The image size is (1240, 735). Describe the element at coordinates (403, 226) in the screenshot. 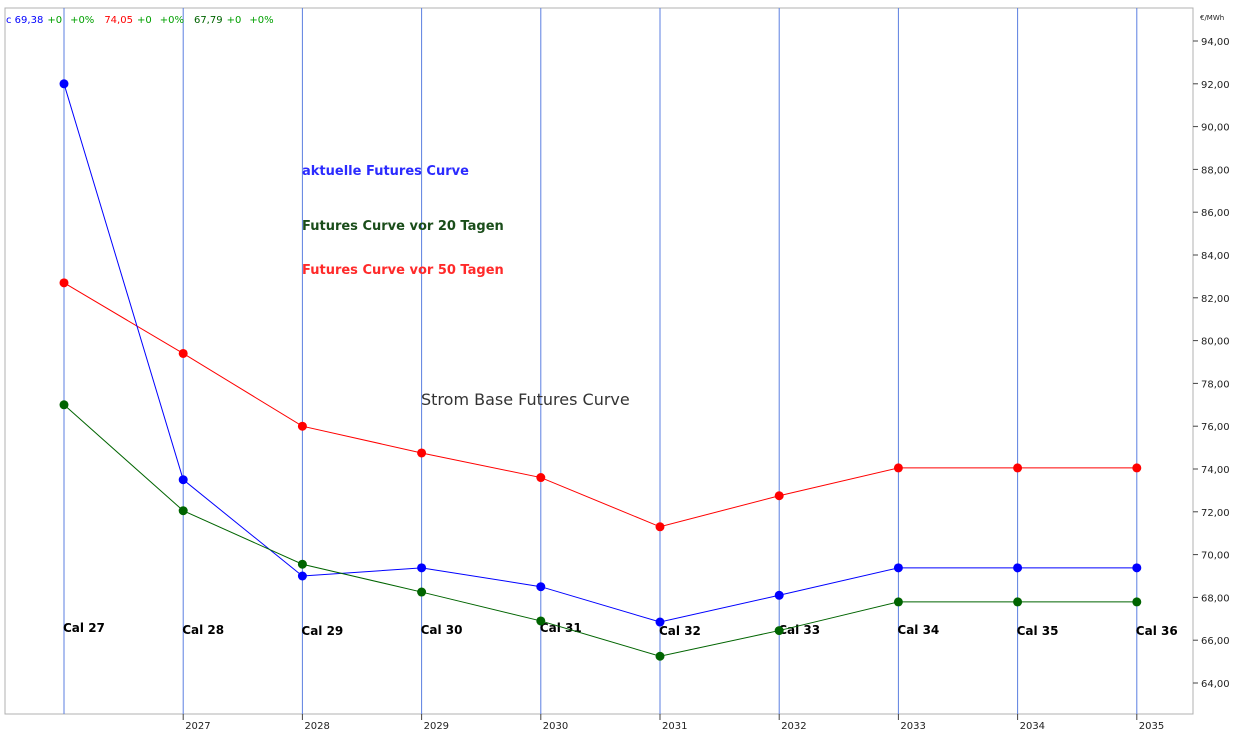

I see `legend-label: Futures Curve vor 20 Tagen` at that location.